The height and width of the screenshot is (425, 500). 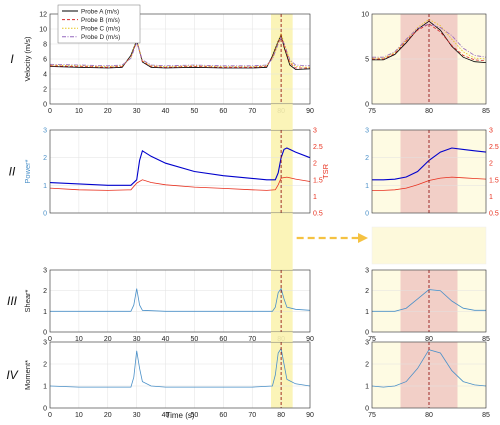 What do you see at coordinates (45, 45) in the screenshot?
I see `y-tick-label: 8` at bounding box center [45, 45].